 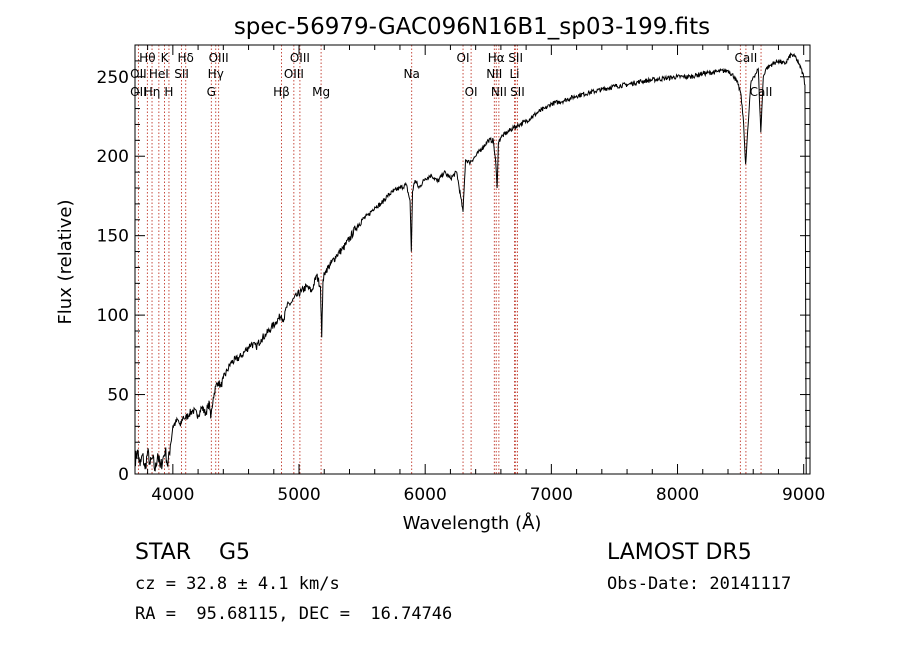 What do you see at coordinates (472, 27) in the screenshot?
I see `chart-title: spec-56979-GAC096N16B1_sp03-199.fits` at bounding box center [472, 27].